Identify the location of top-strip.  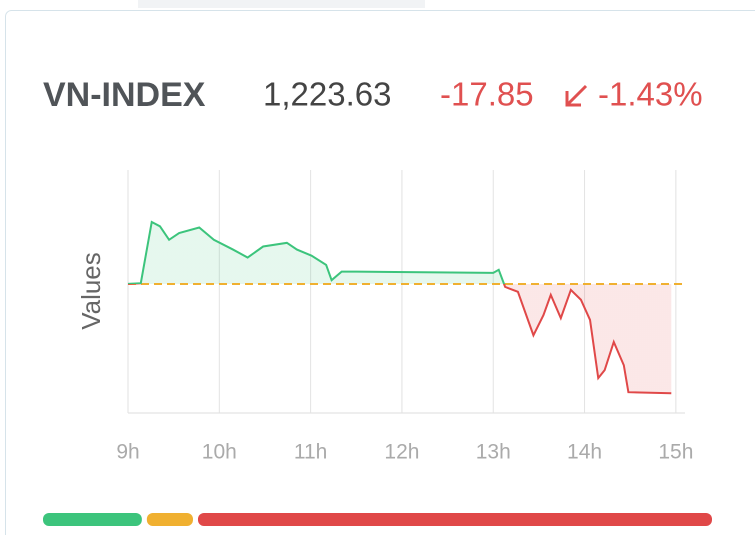
(281, 4).